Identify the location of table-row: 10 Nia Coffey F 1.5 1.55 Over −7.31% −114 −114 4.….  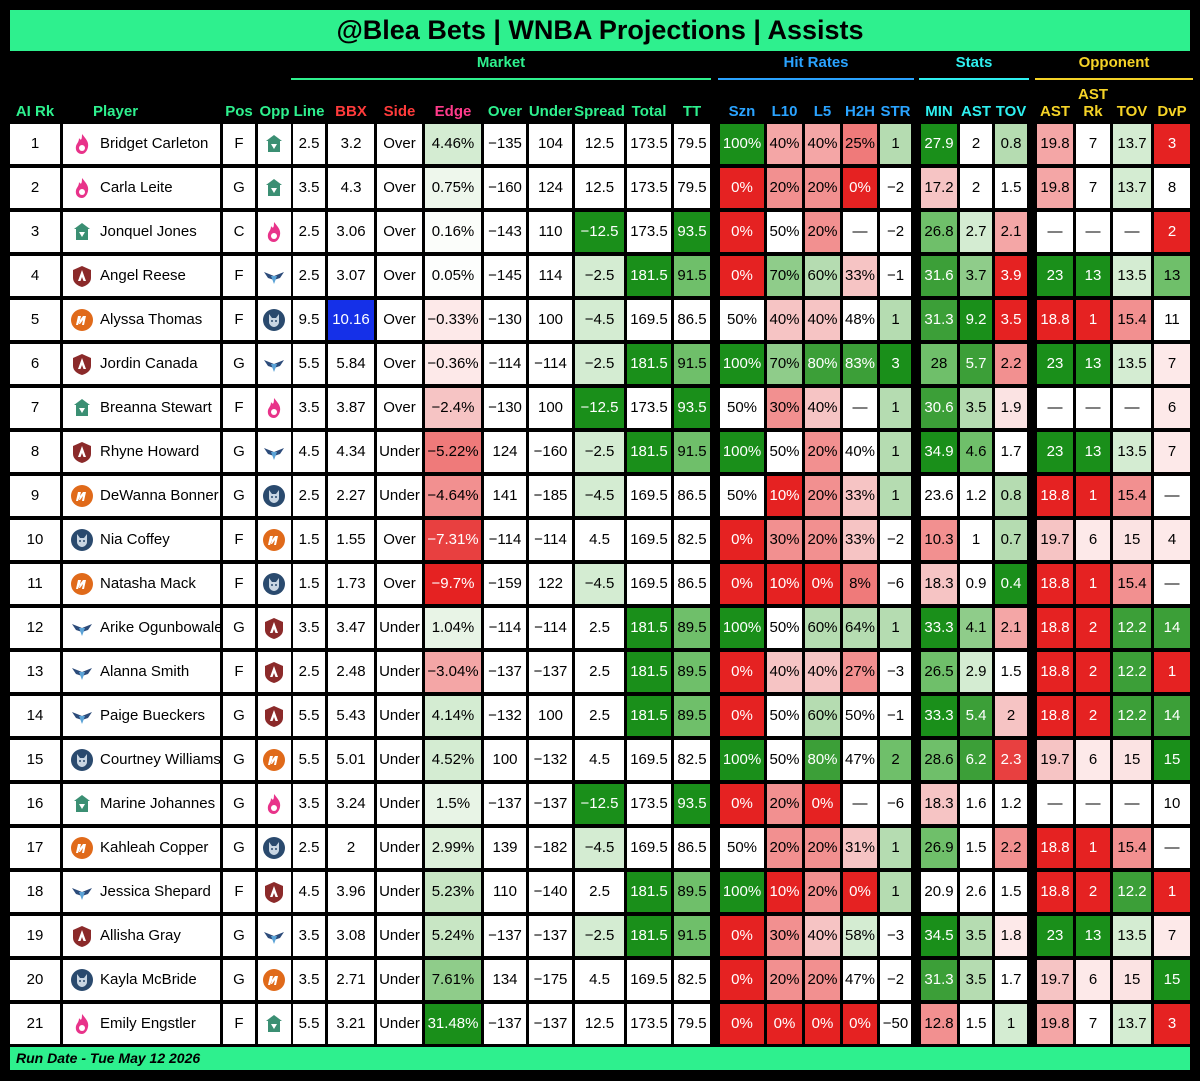
(600, 540).